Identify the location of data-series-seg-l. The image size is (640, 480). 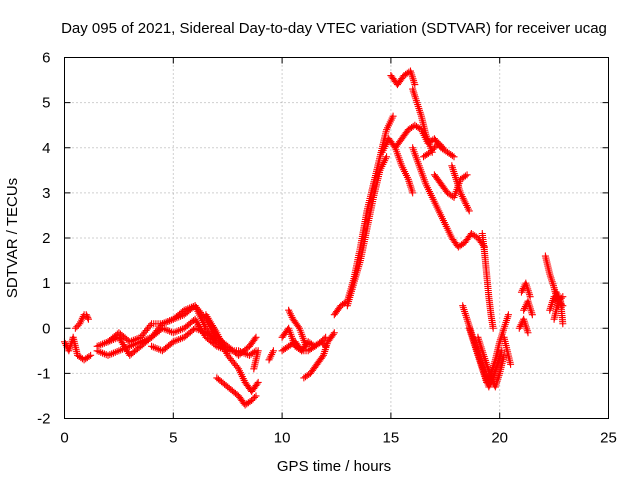
(304, 344).